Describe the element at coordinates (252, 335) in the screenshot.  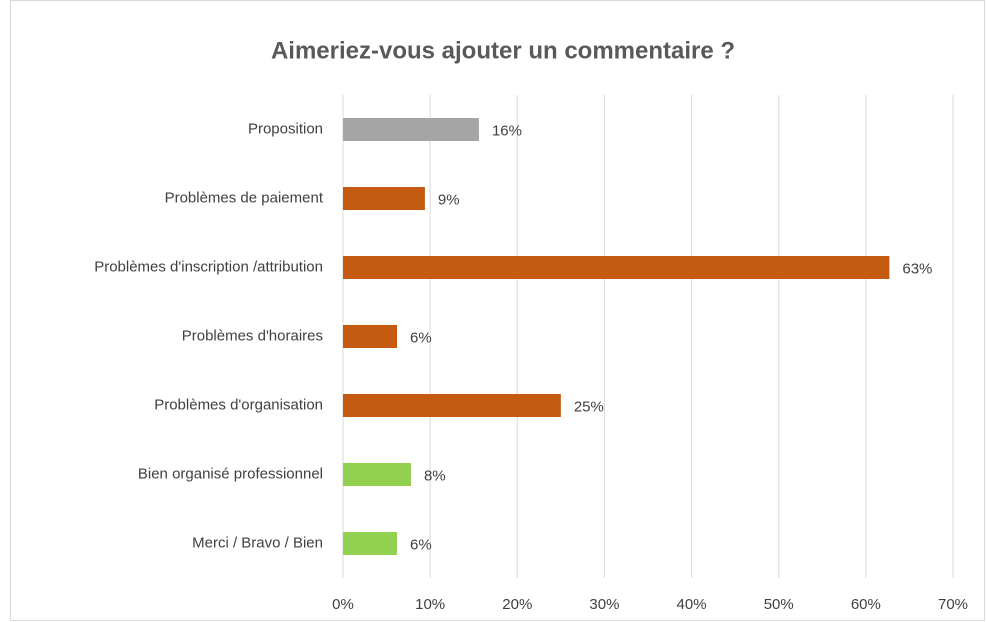
I see `y-tick-label: Problèmes d'horaires` at that location.